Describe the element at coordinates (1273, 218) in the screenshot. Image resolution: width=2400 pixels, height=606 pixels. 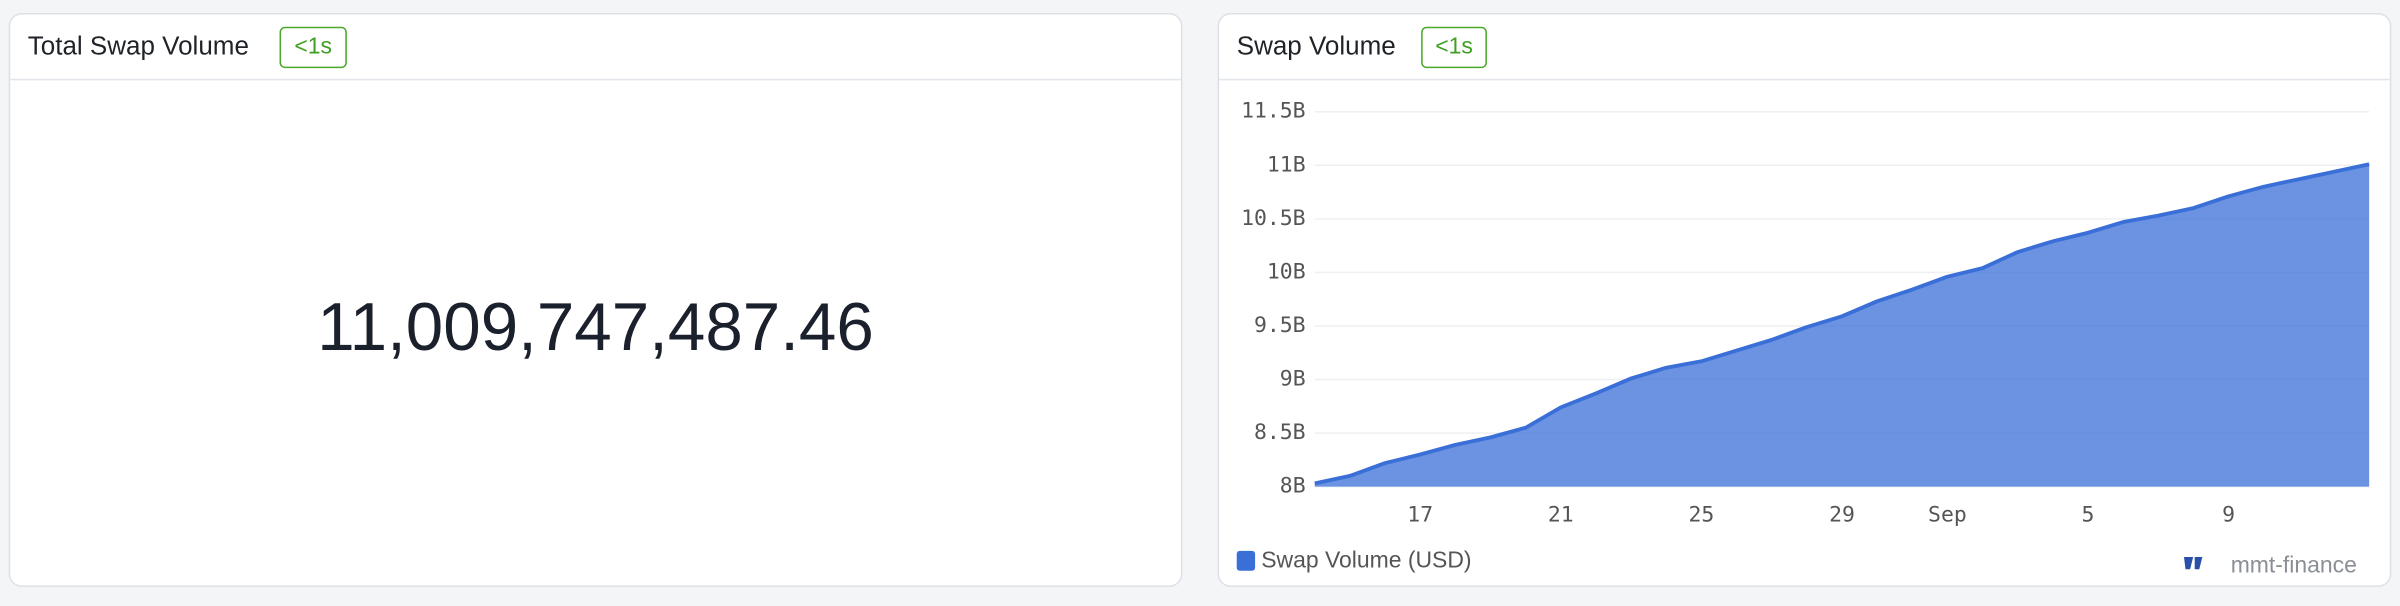
I see `y-tick-label: 10.5B` at that location.